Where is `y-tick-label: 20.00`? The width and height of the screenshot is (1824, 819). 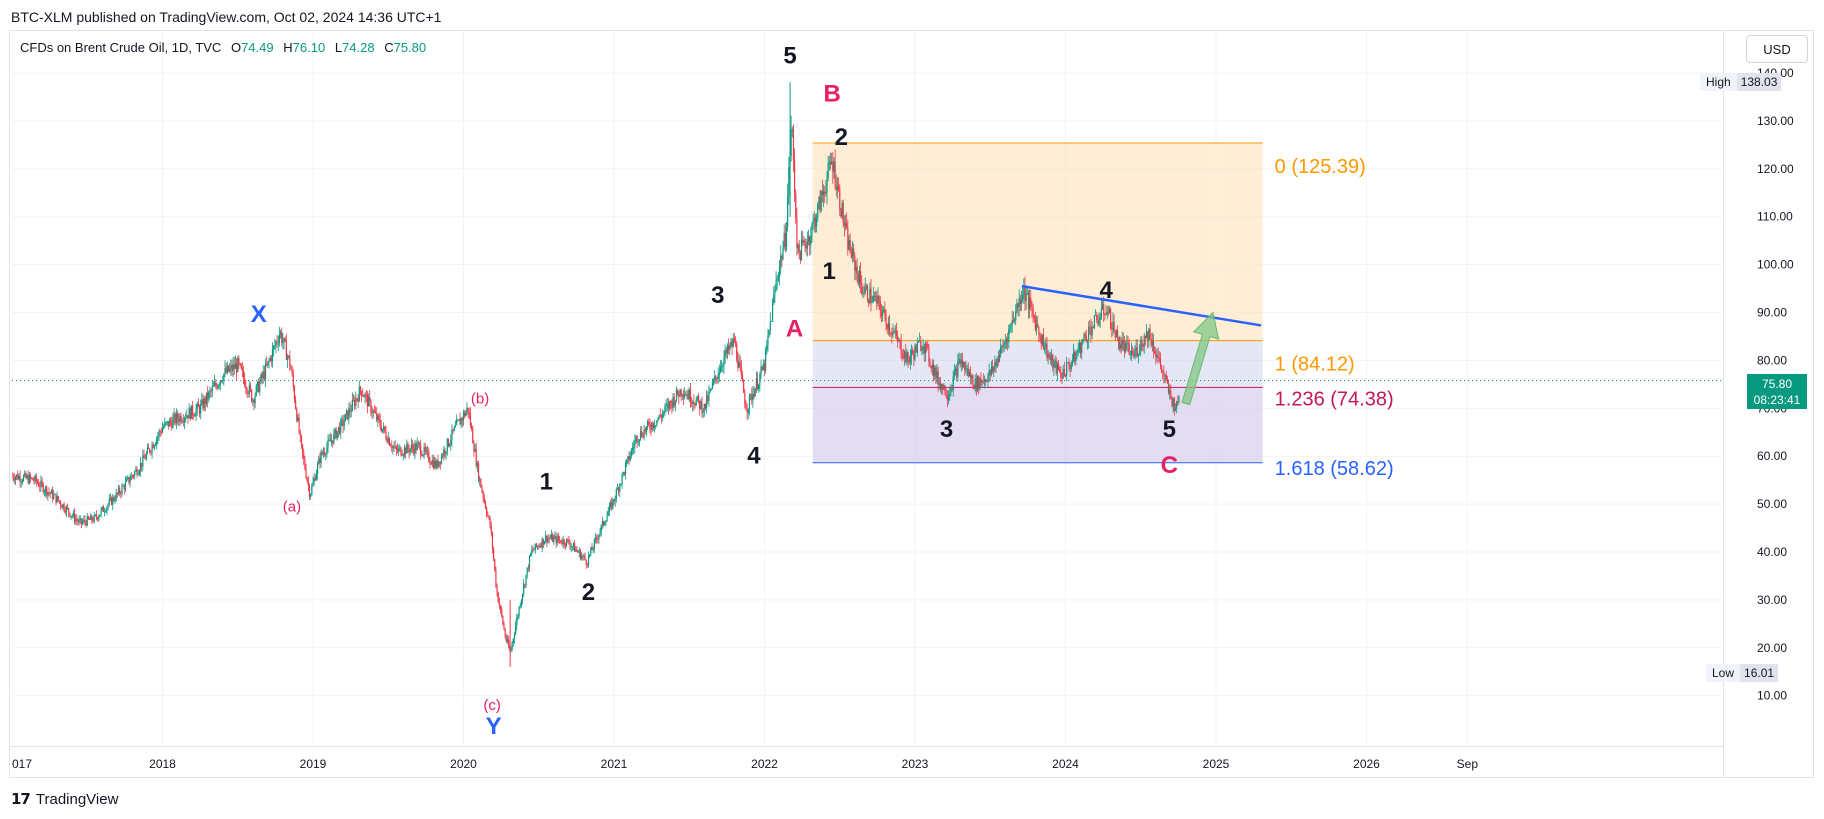 y-tick-label: 20.00 is located at coordinates (1772, 648).